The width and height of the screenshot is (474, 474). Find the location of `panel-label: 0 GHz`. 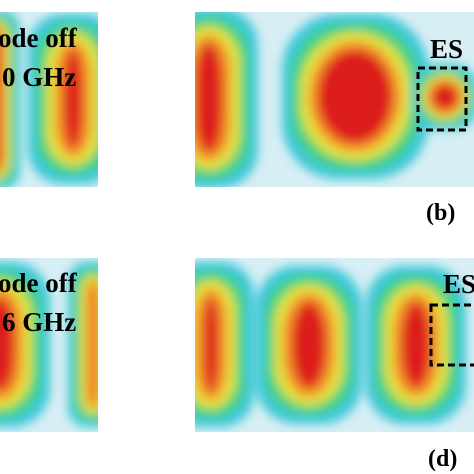

panel-label: 0 GHz is located at coordinates (39, 77).